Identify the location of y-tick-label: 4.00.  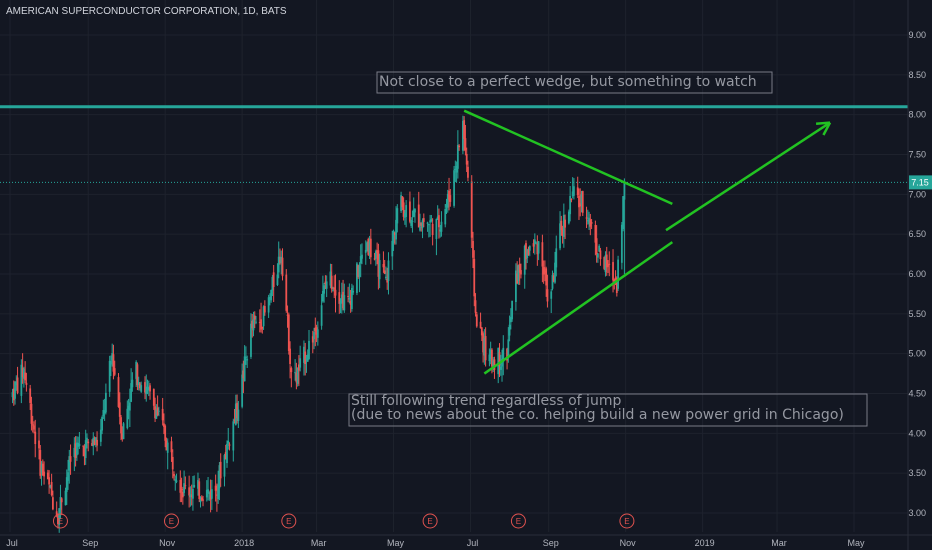
(917, 433).